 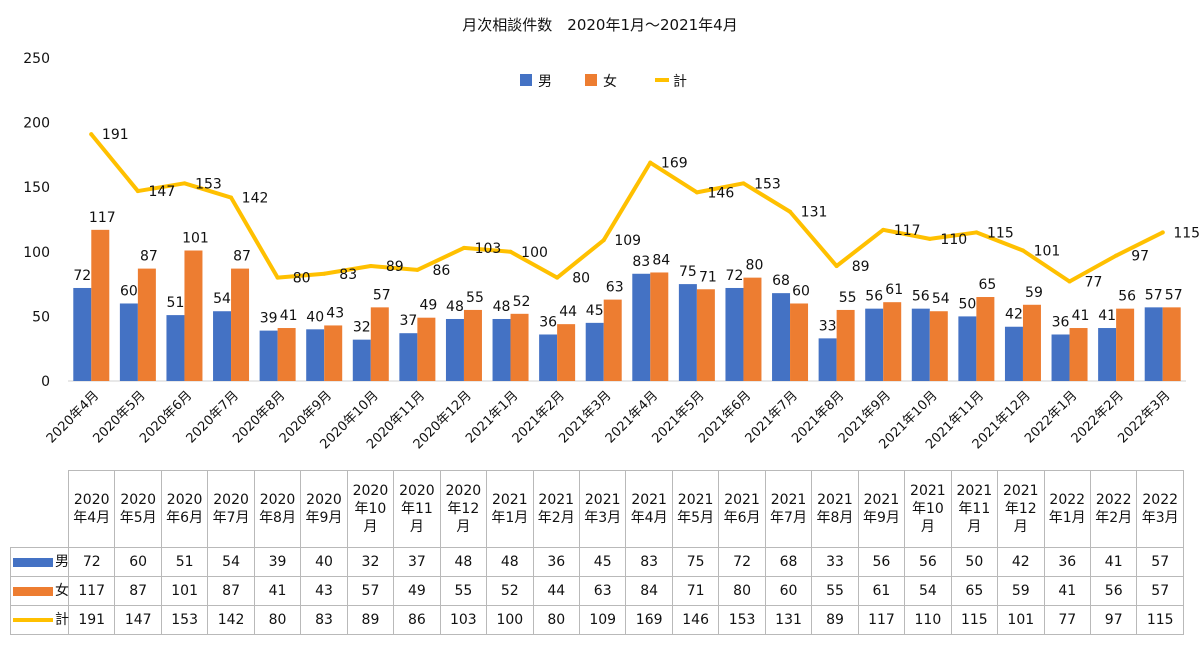 I want to click on legend-label: 女, so click(x=610, y=81).